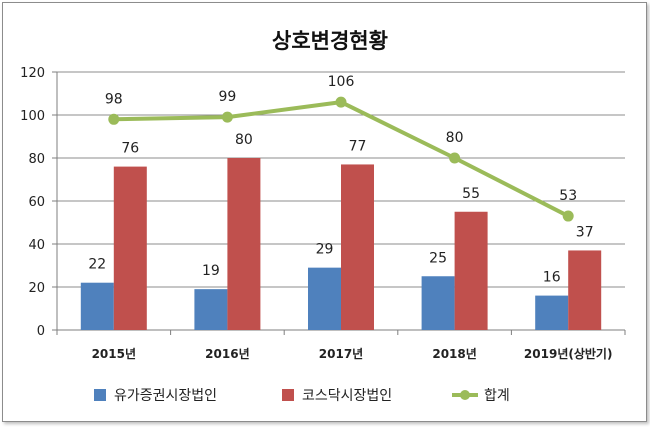  Describe the element at coordinates (585, 232) in the screenshot. I see `bar-data-label: 37` at that location.